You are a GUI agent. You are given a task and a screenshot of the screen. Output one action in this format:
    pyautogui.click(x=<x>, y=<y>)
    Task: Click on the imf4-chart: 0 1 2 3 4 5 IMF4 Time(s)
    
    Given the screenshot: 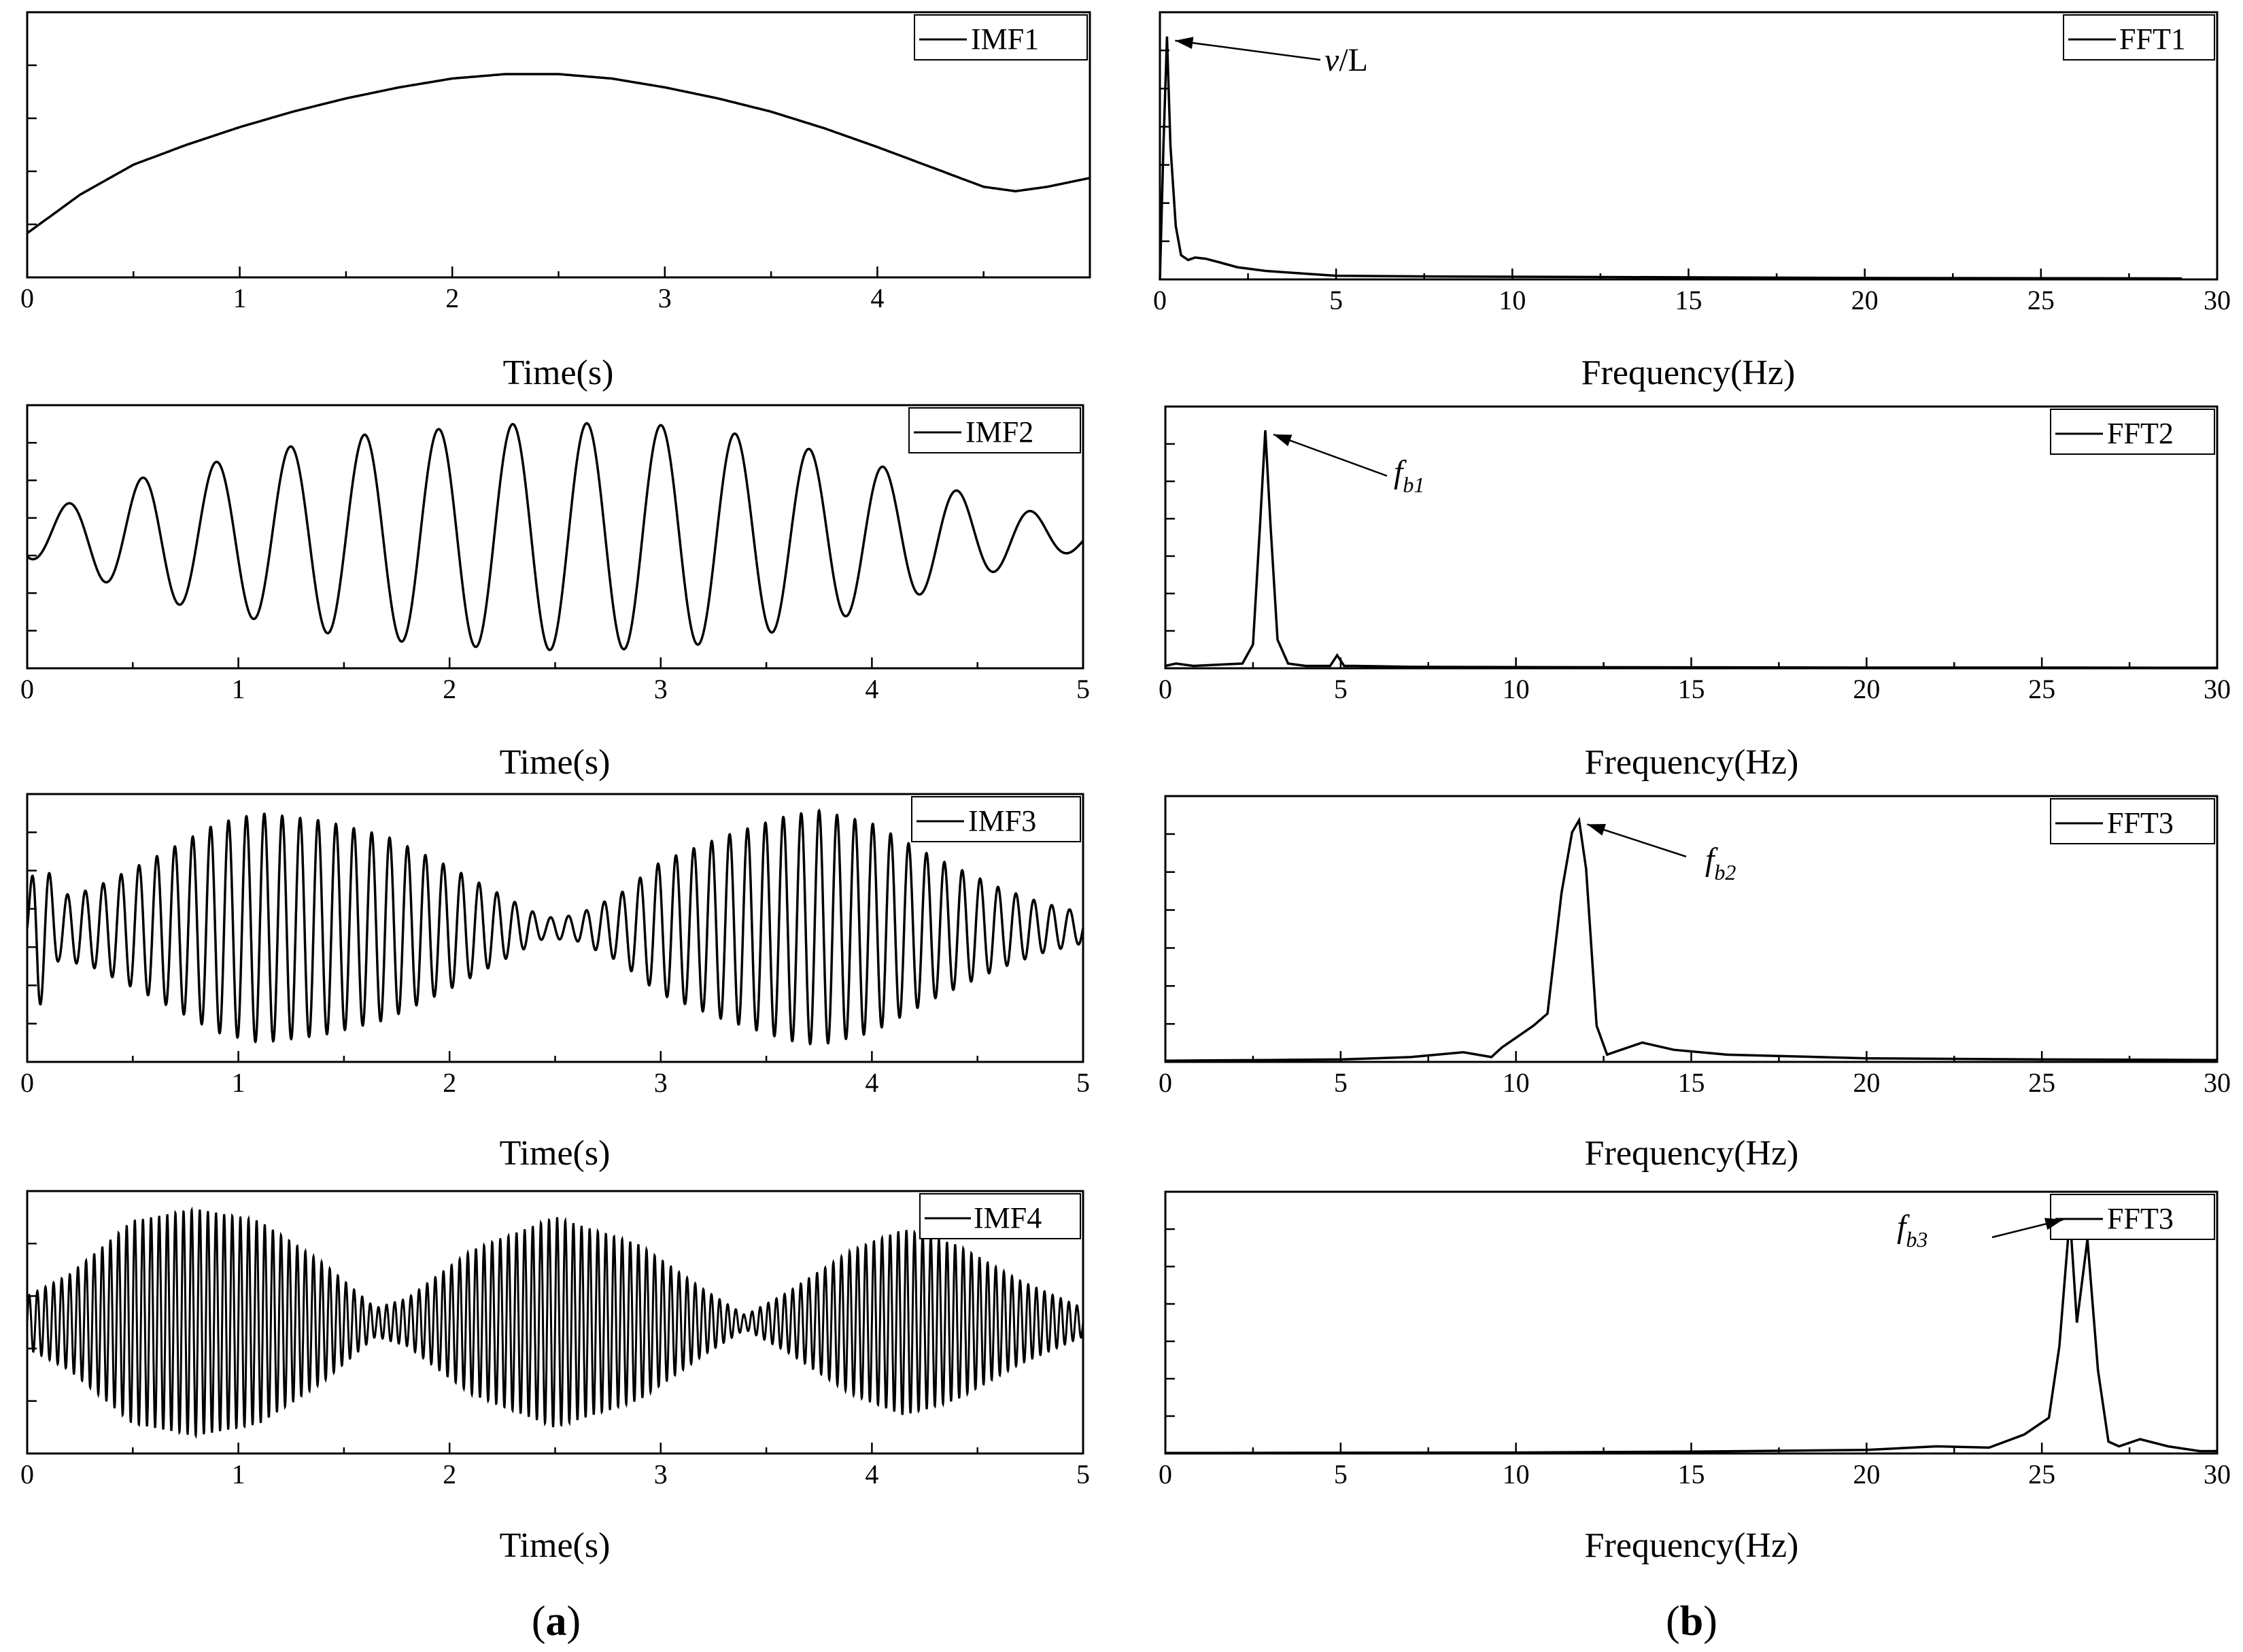 What is the action you would take?
    pyautogui.click(x=555, y=1377)
    